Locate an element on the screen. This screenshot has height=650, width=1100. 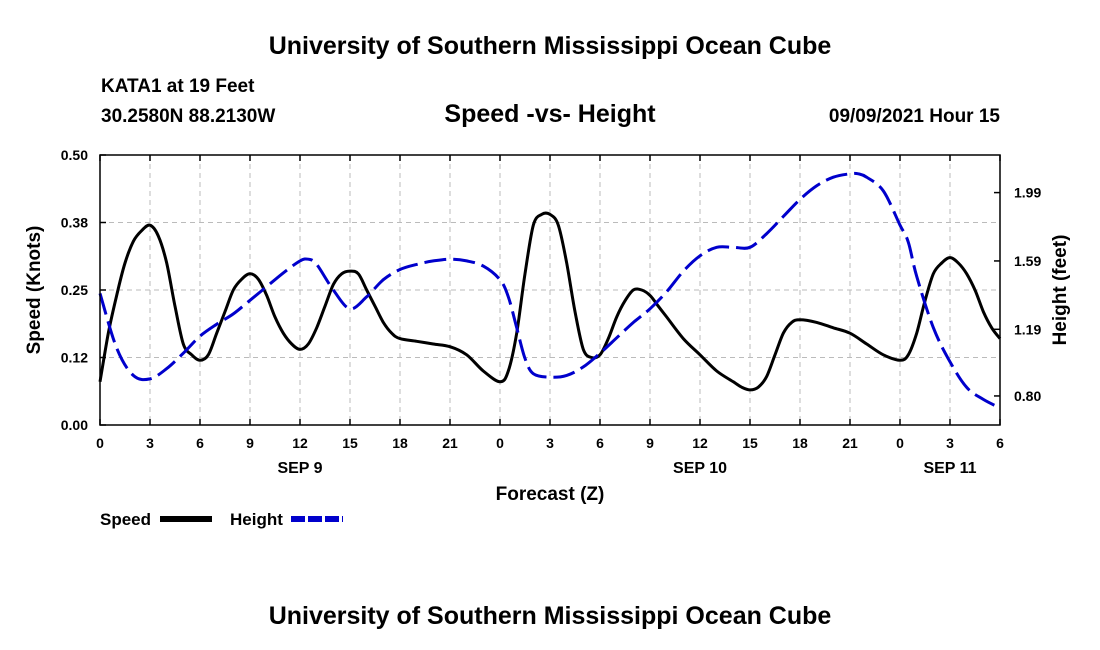
y-axis-label: Speed (Knots) is located at coordinates (34, 290).